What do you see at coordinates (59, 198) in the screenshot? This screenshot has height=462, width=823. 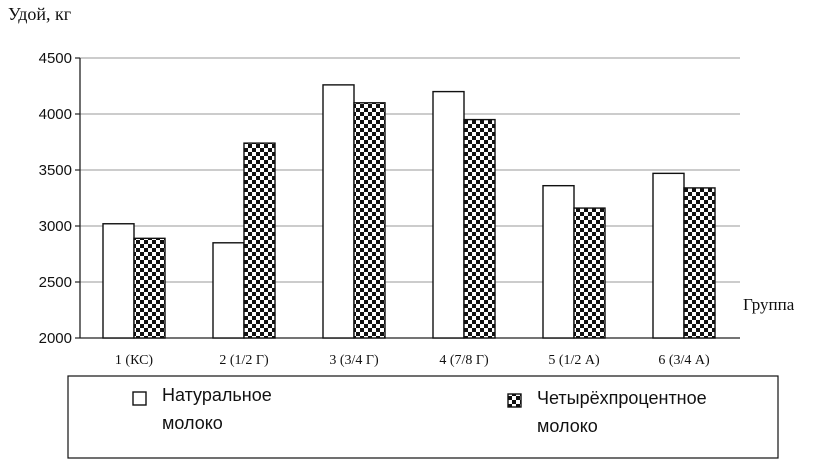 I see `y-axis-ticks: 2000 2500 3000 3500 4000 4500` at bounding box center [59, 198].